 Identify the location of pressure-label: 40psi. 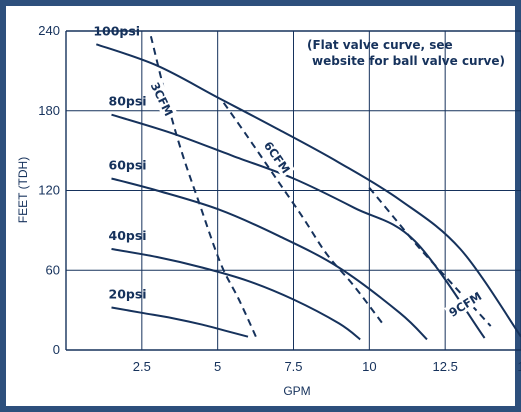
(128, 235).